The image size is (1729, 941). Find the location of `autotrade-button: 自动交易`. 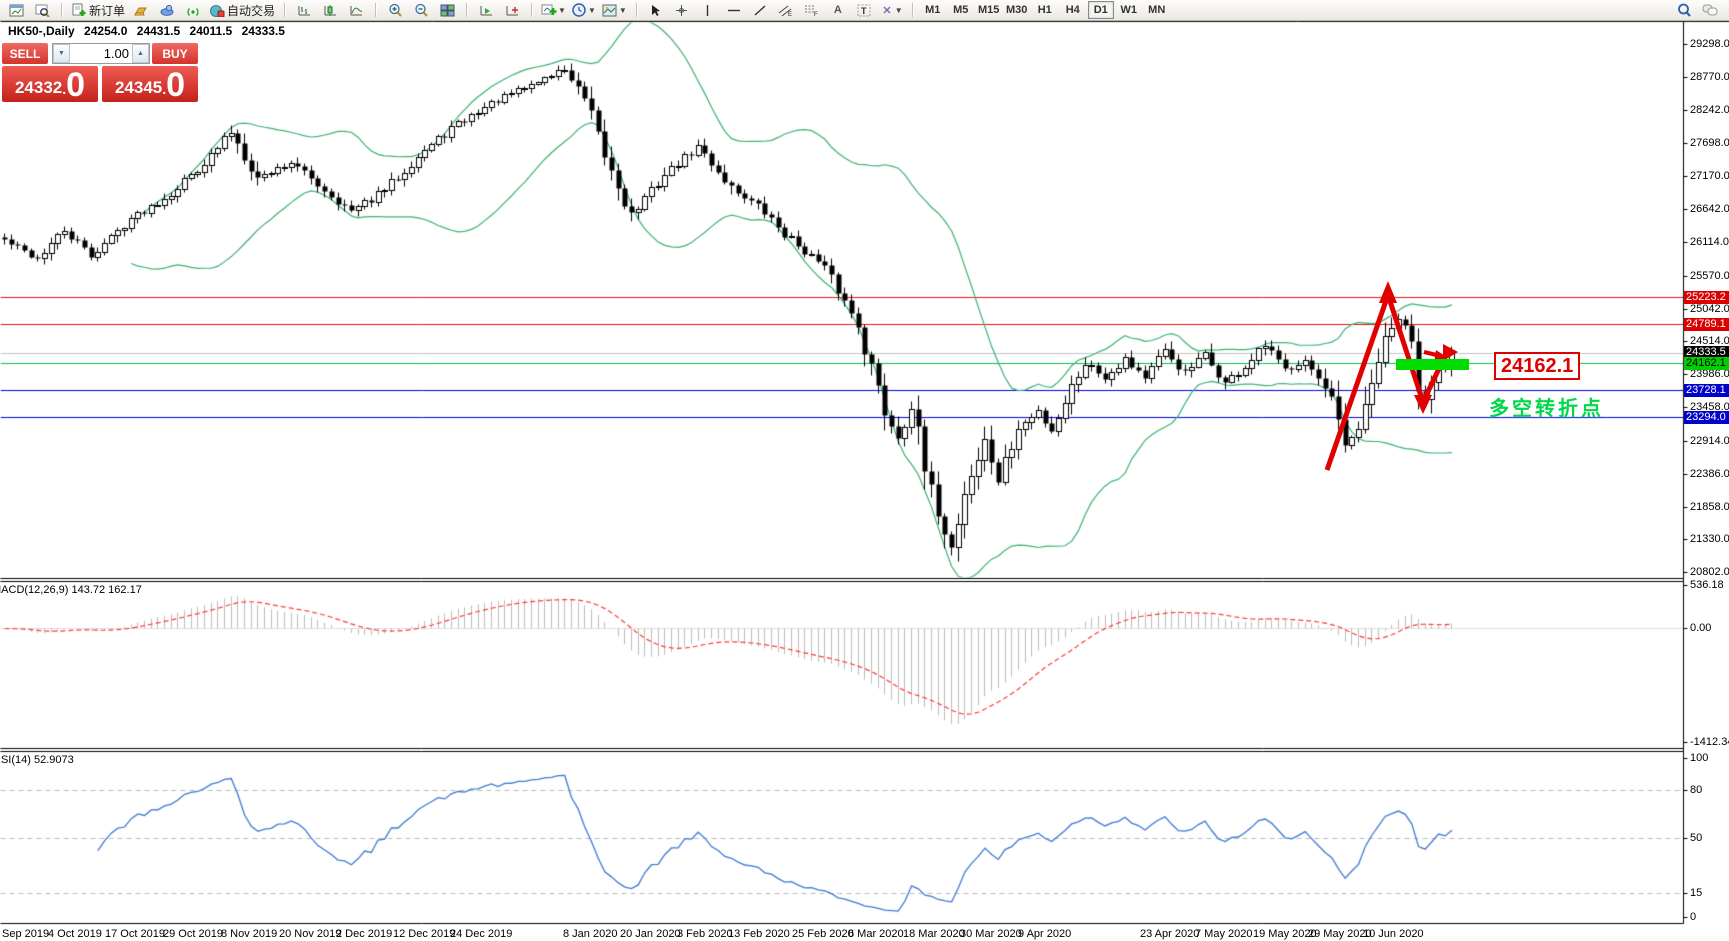

autotrade-button: 自动交易 is located at coordinates (242, 10).